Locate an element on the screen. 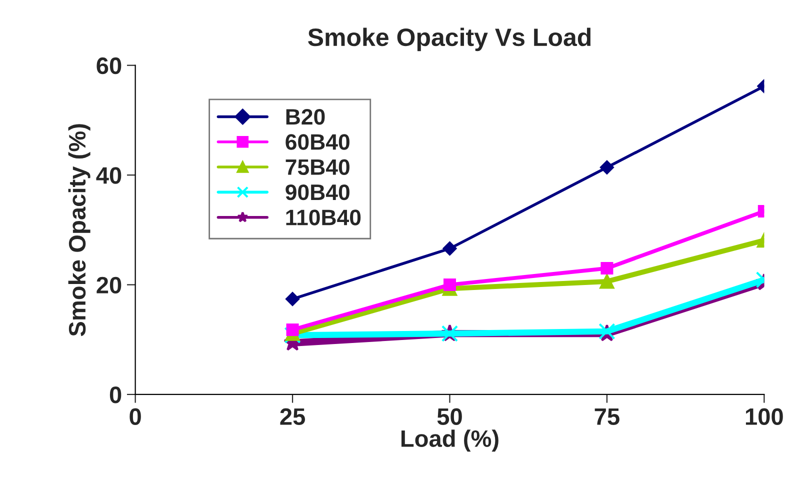  x-tick-label: 100 is located at coordinates (764, 416).